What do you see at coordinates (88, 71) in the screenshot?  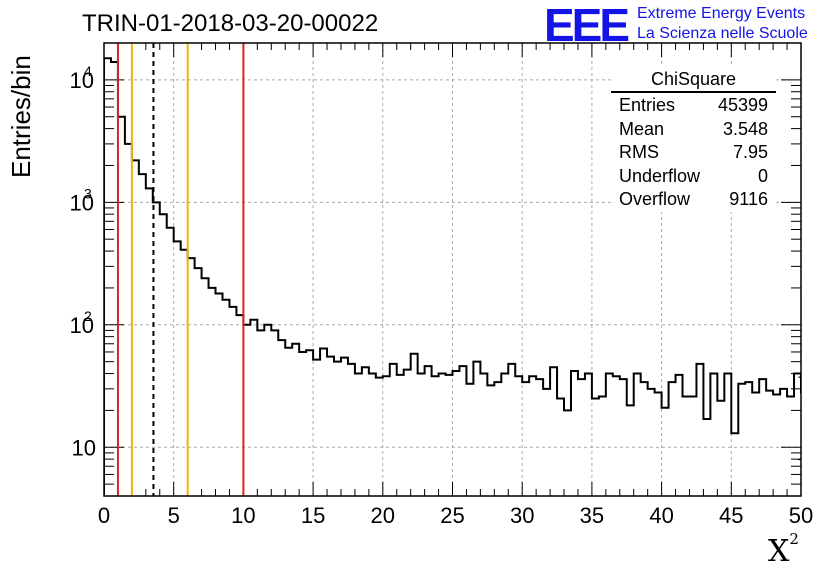 I see `y-tick-exponent: 4` at bounding box center [88, 71].